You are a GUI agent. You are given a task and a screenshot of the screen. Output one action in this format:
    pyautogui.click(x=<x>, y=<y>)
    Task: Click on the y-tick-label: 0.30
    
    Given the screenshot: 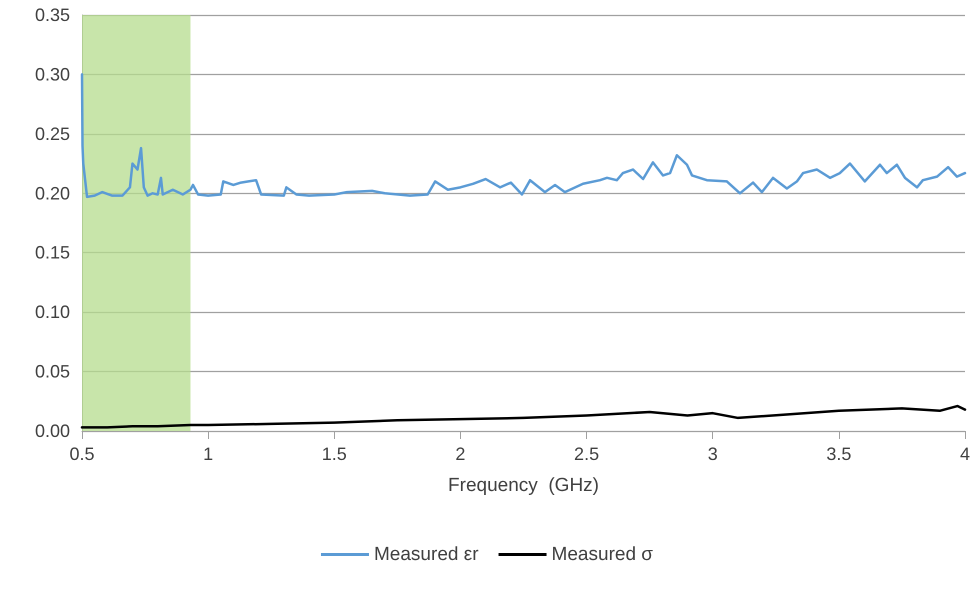 What is the action you would take?
    pyautogui.click(x=52, y=74)
    